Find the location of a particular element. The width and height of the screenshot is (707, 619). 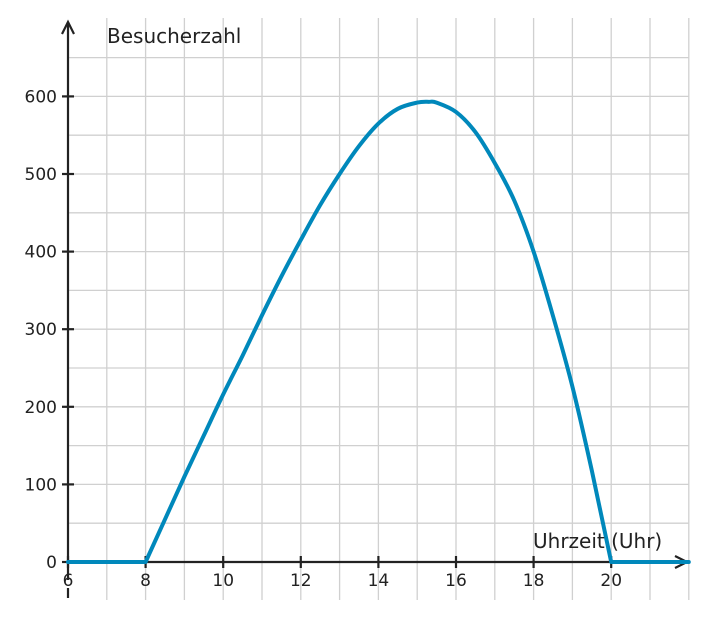

x-tick-label: 12 is located at coordinates (301, 581).